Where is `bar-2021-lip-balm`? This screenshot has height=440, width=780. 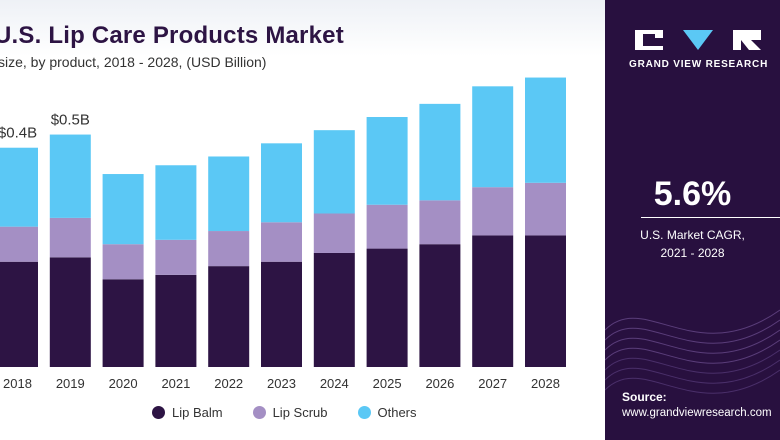
bar-2021-lip-balm is located at coordinates (176, 320).